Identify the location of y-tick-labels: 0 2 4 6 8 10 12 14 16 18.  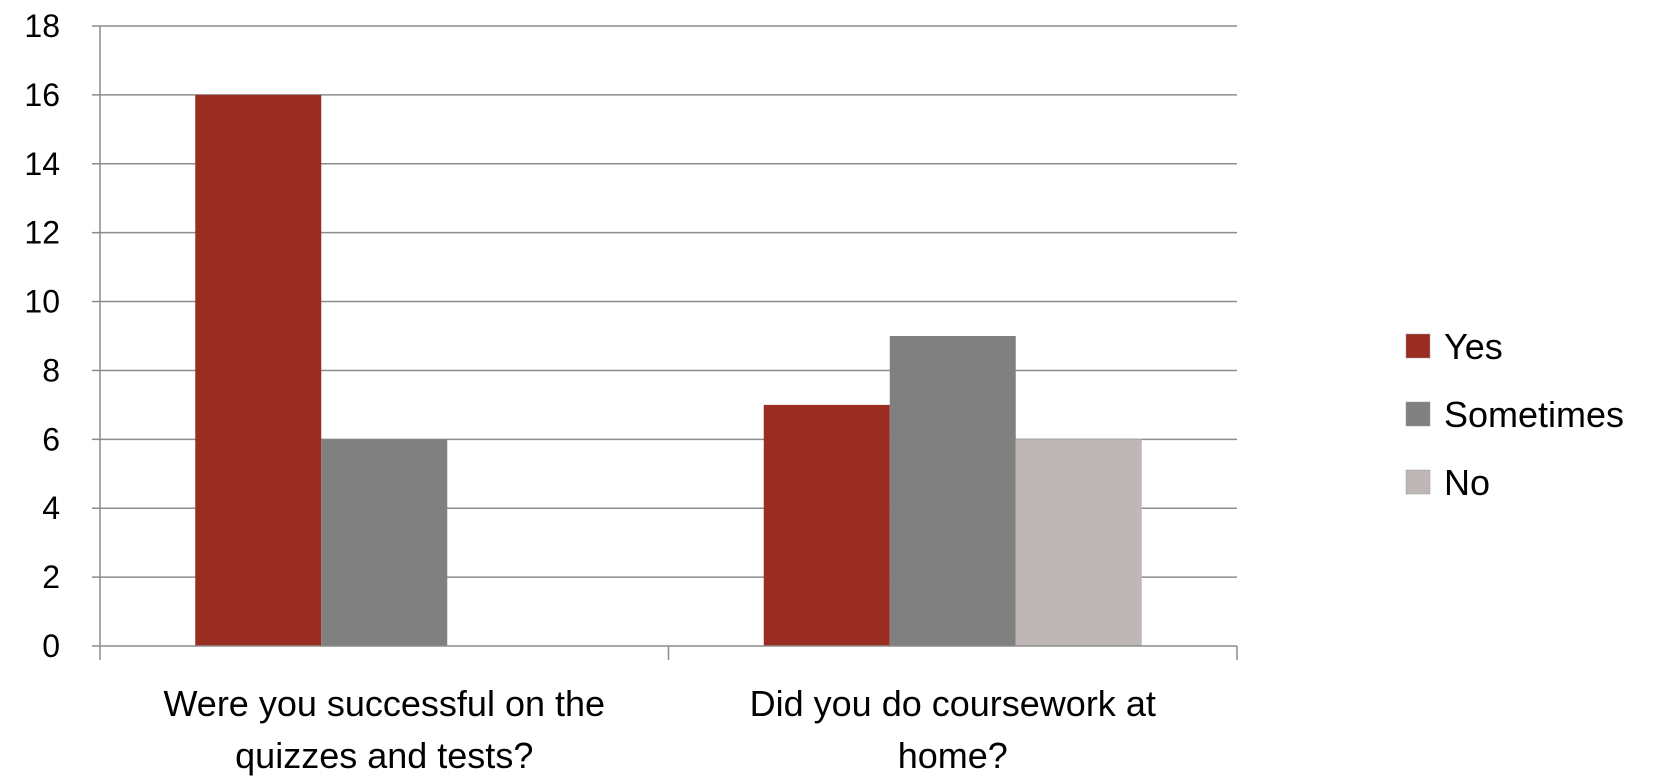
(42, 336).